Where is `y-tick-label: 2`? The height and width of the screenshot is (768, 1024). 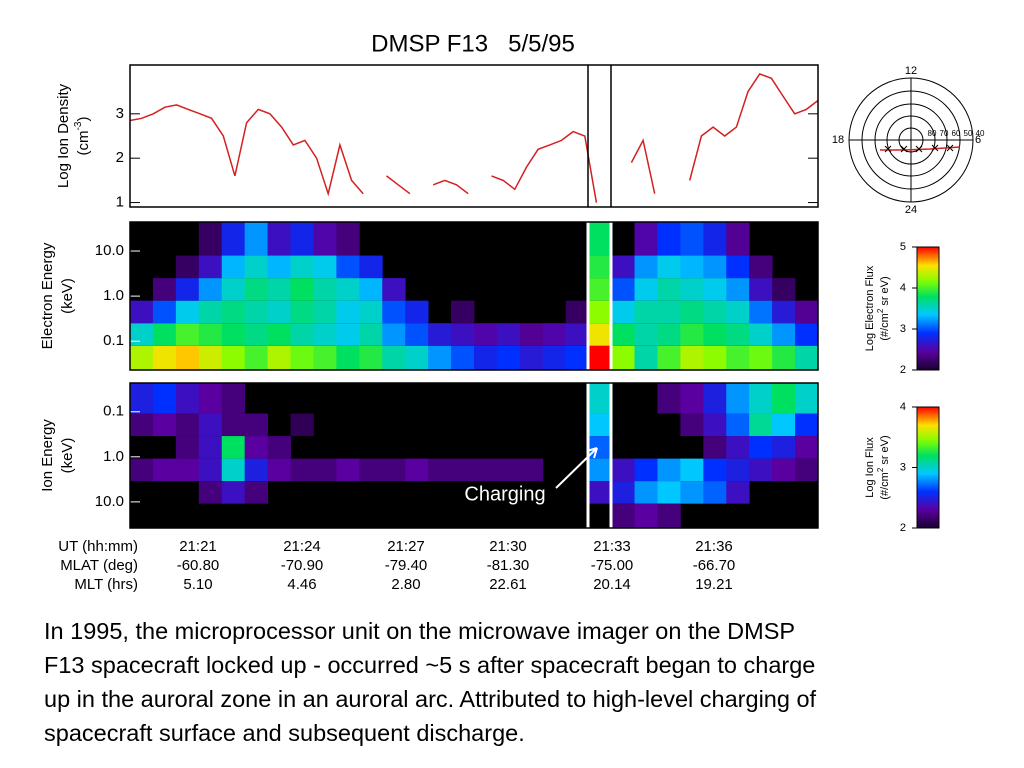
y-tick-label: 2 is located at coordinates (120, 157).